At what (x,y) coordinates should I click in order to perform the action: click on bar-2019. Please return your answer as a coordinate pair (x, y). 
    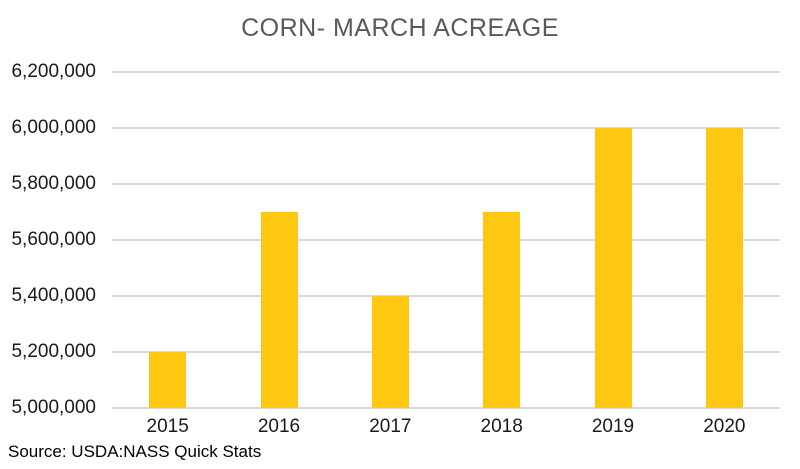
    Looking at the image, I should click on (613, 268).